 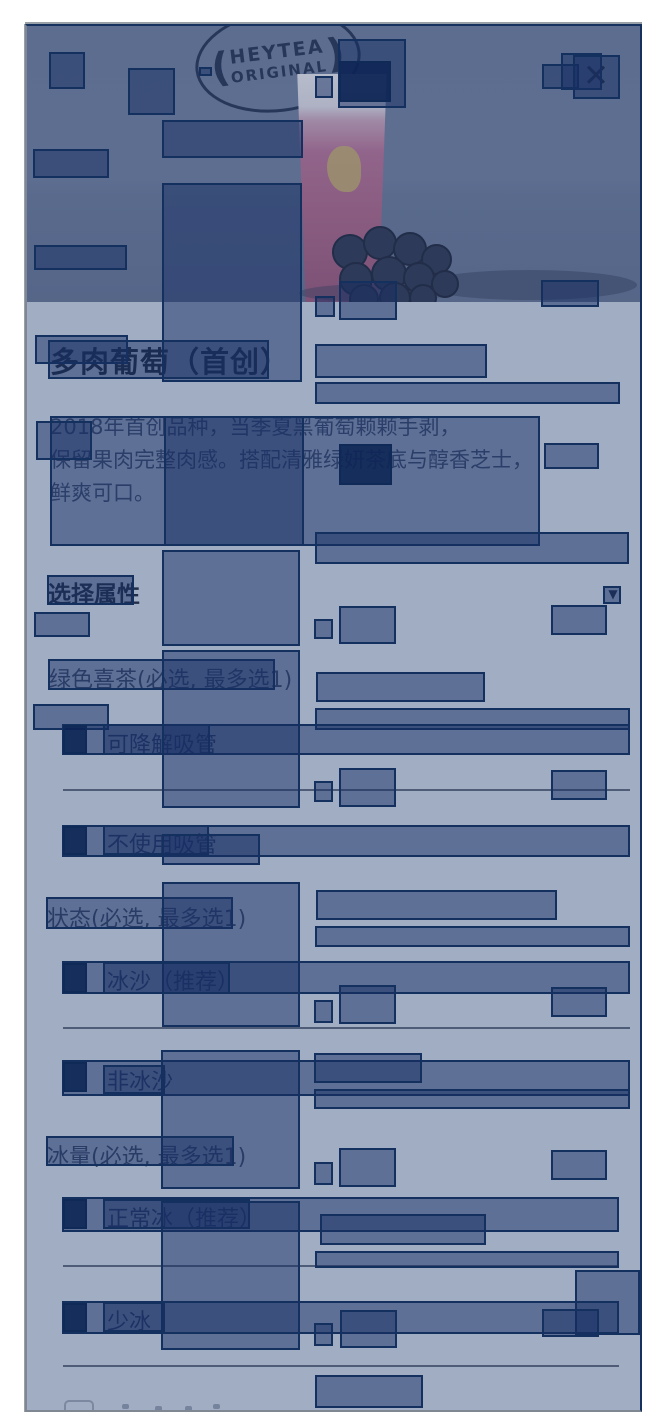 What do you see at coordinates (147, 919) in the screenshot?
I see `section-label-state: 状态(必选, 最多选1)` at bounding box center [147, 919].